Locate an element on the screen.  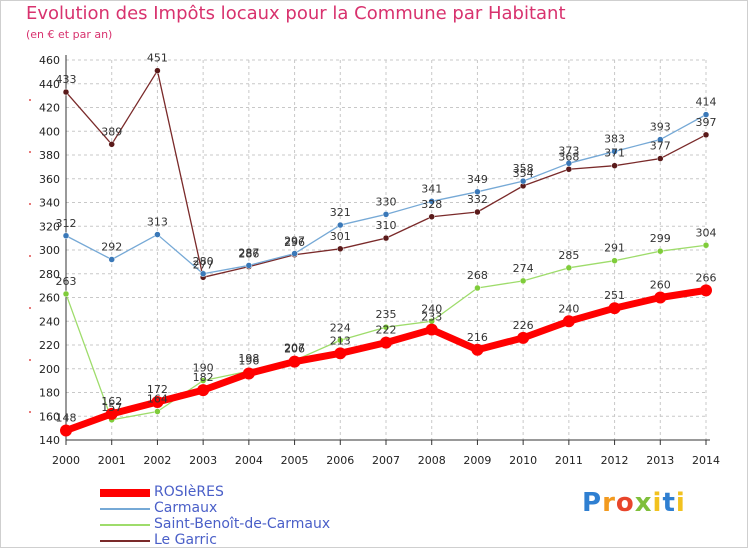
x-tick-label: 2011 is located at coordinates (569, 460).